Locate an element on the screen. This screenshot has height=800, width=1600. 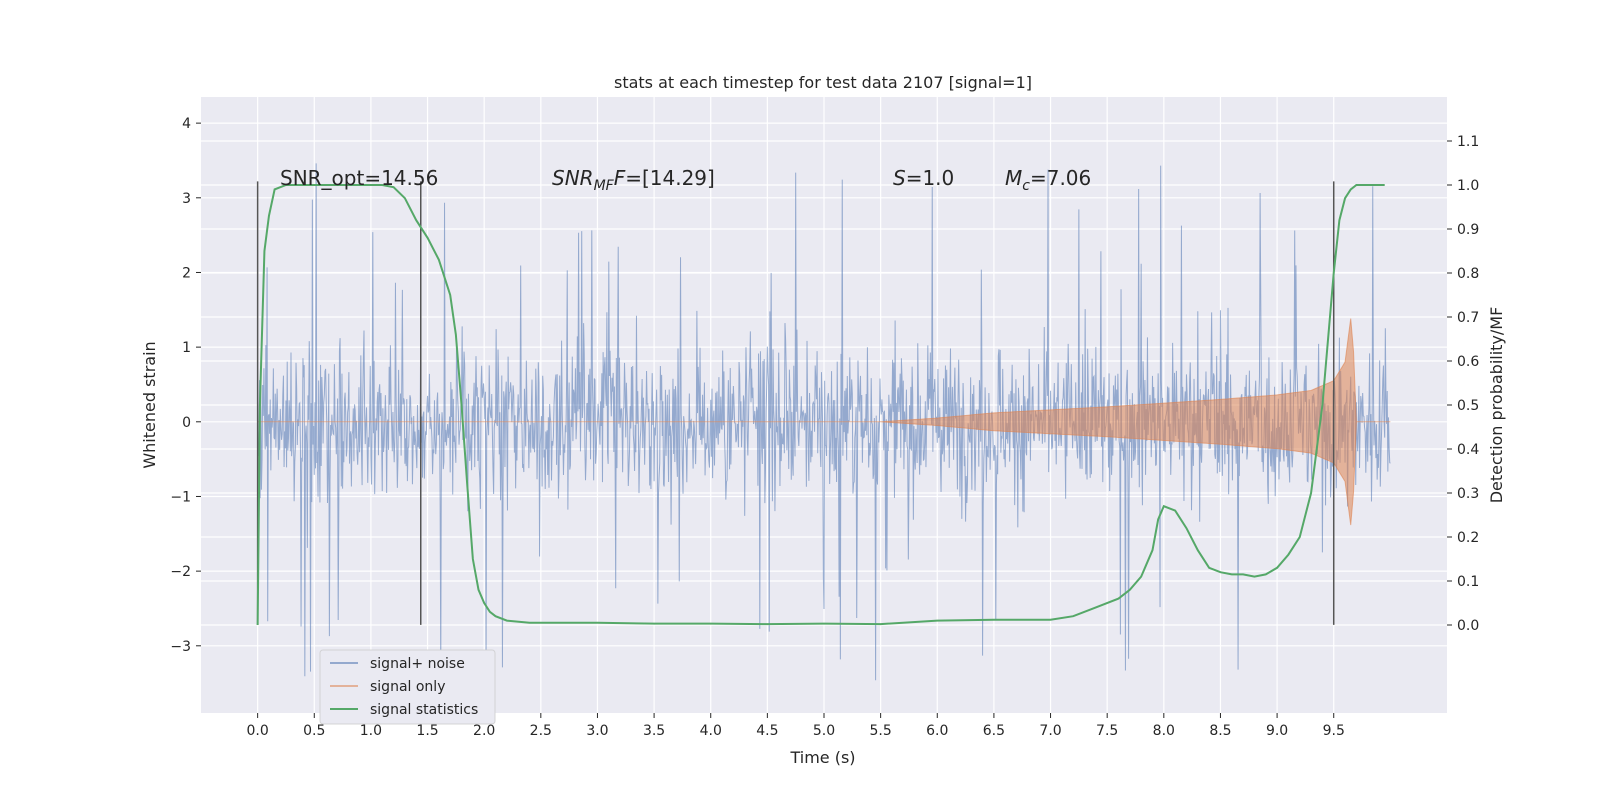
y-right-tick-label: 0.4 is located at coordinates (1468, 450).